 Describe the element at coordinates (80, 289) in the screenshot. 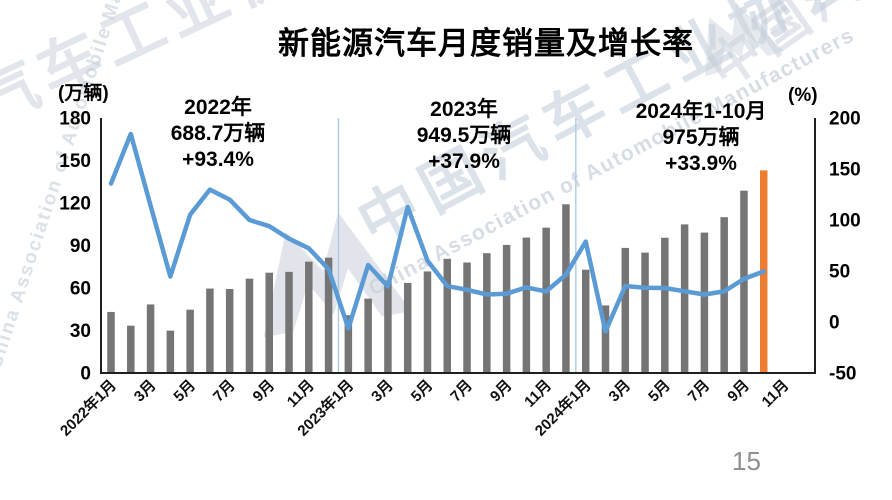

I see `left-axis-tick-label: 60` at that location.